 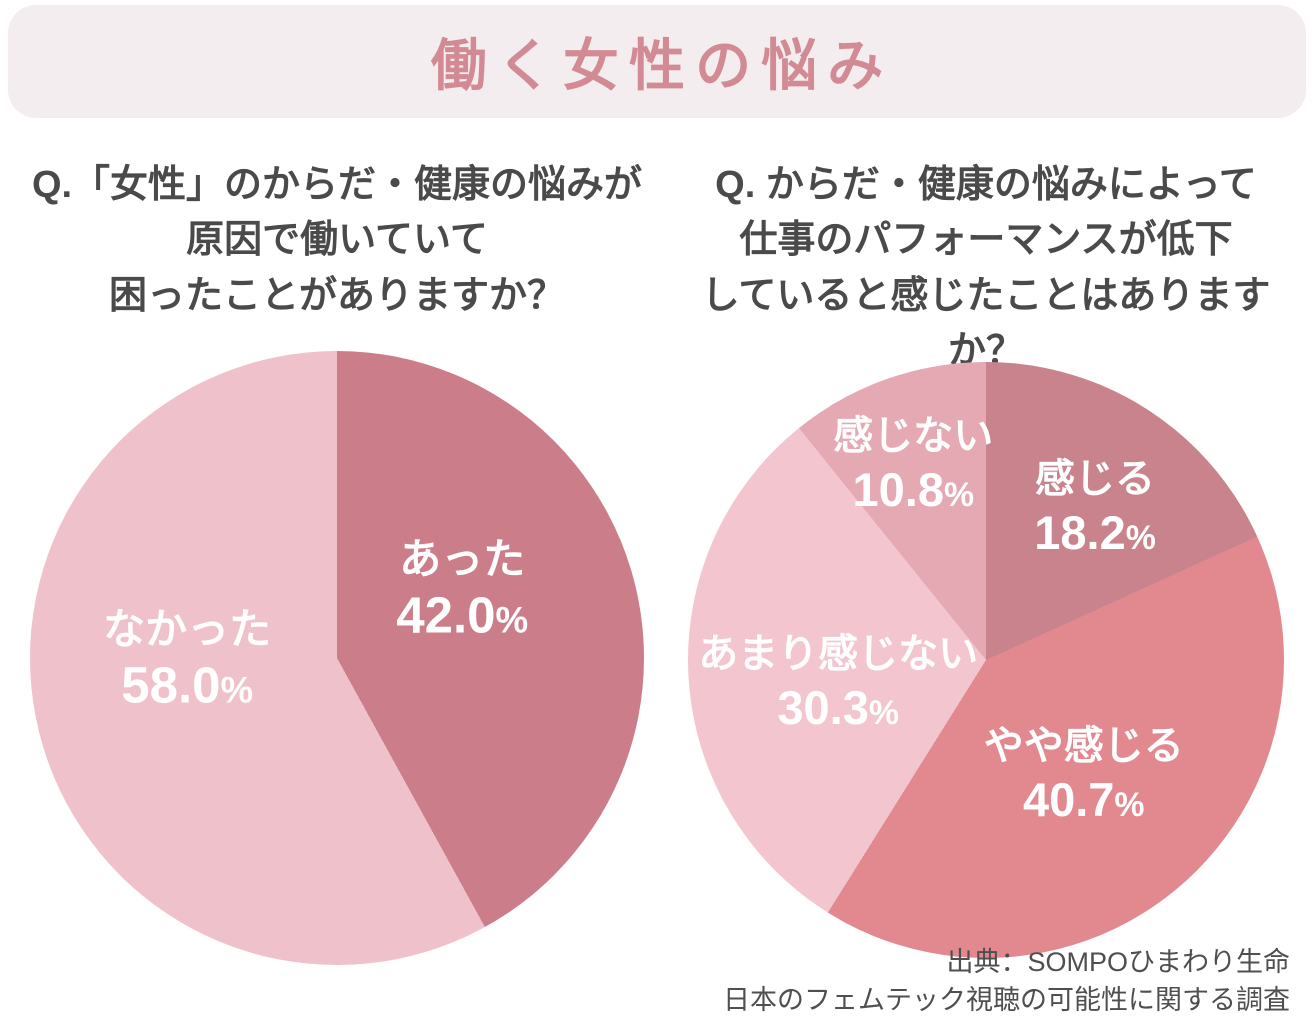 I want to click on question-left-line-2: 原因で働いていて, so click(x=337, y=240).